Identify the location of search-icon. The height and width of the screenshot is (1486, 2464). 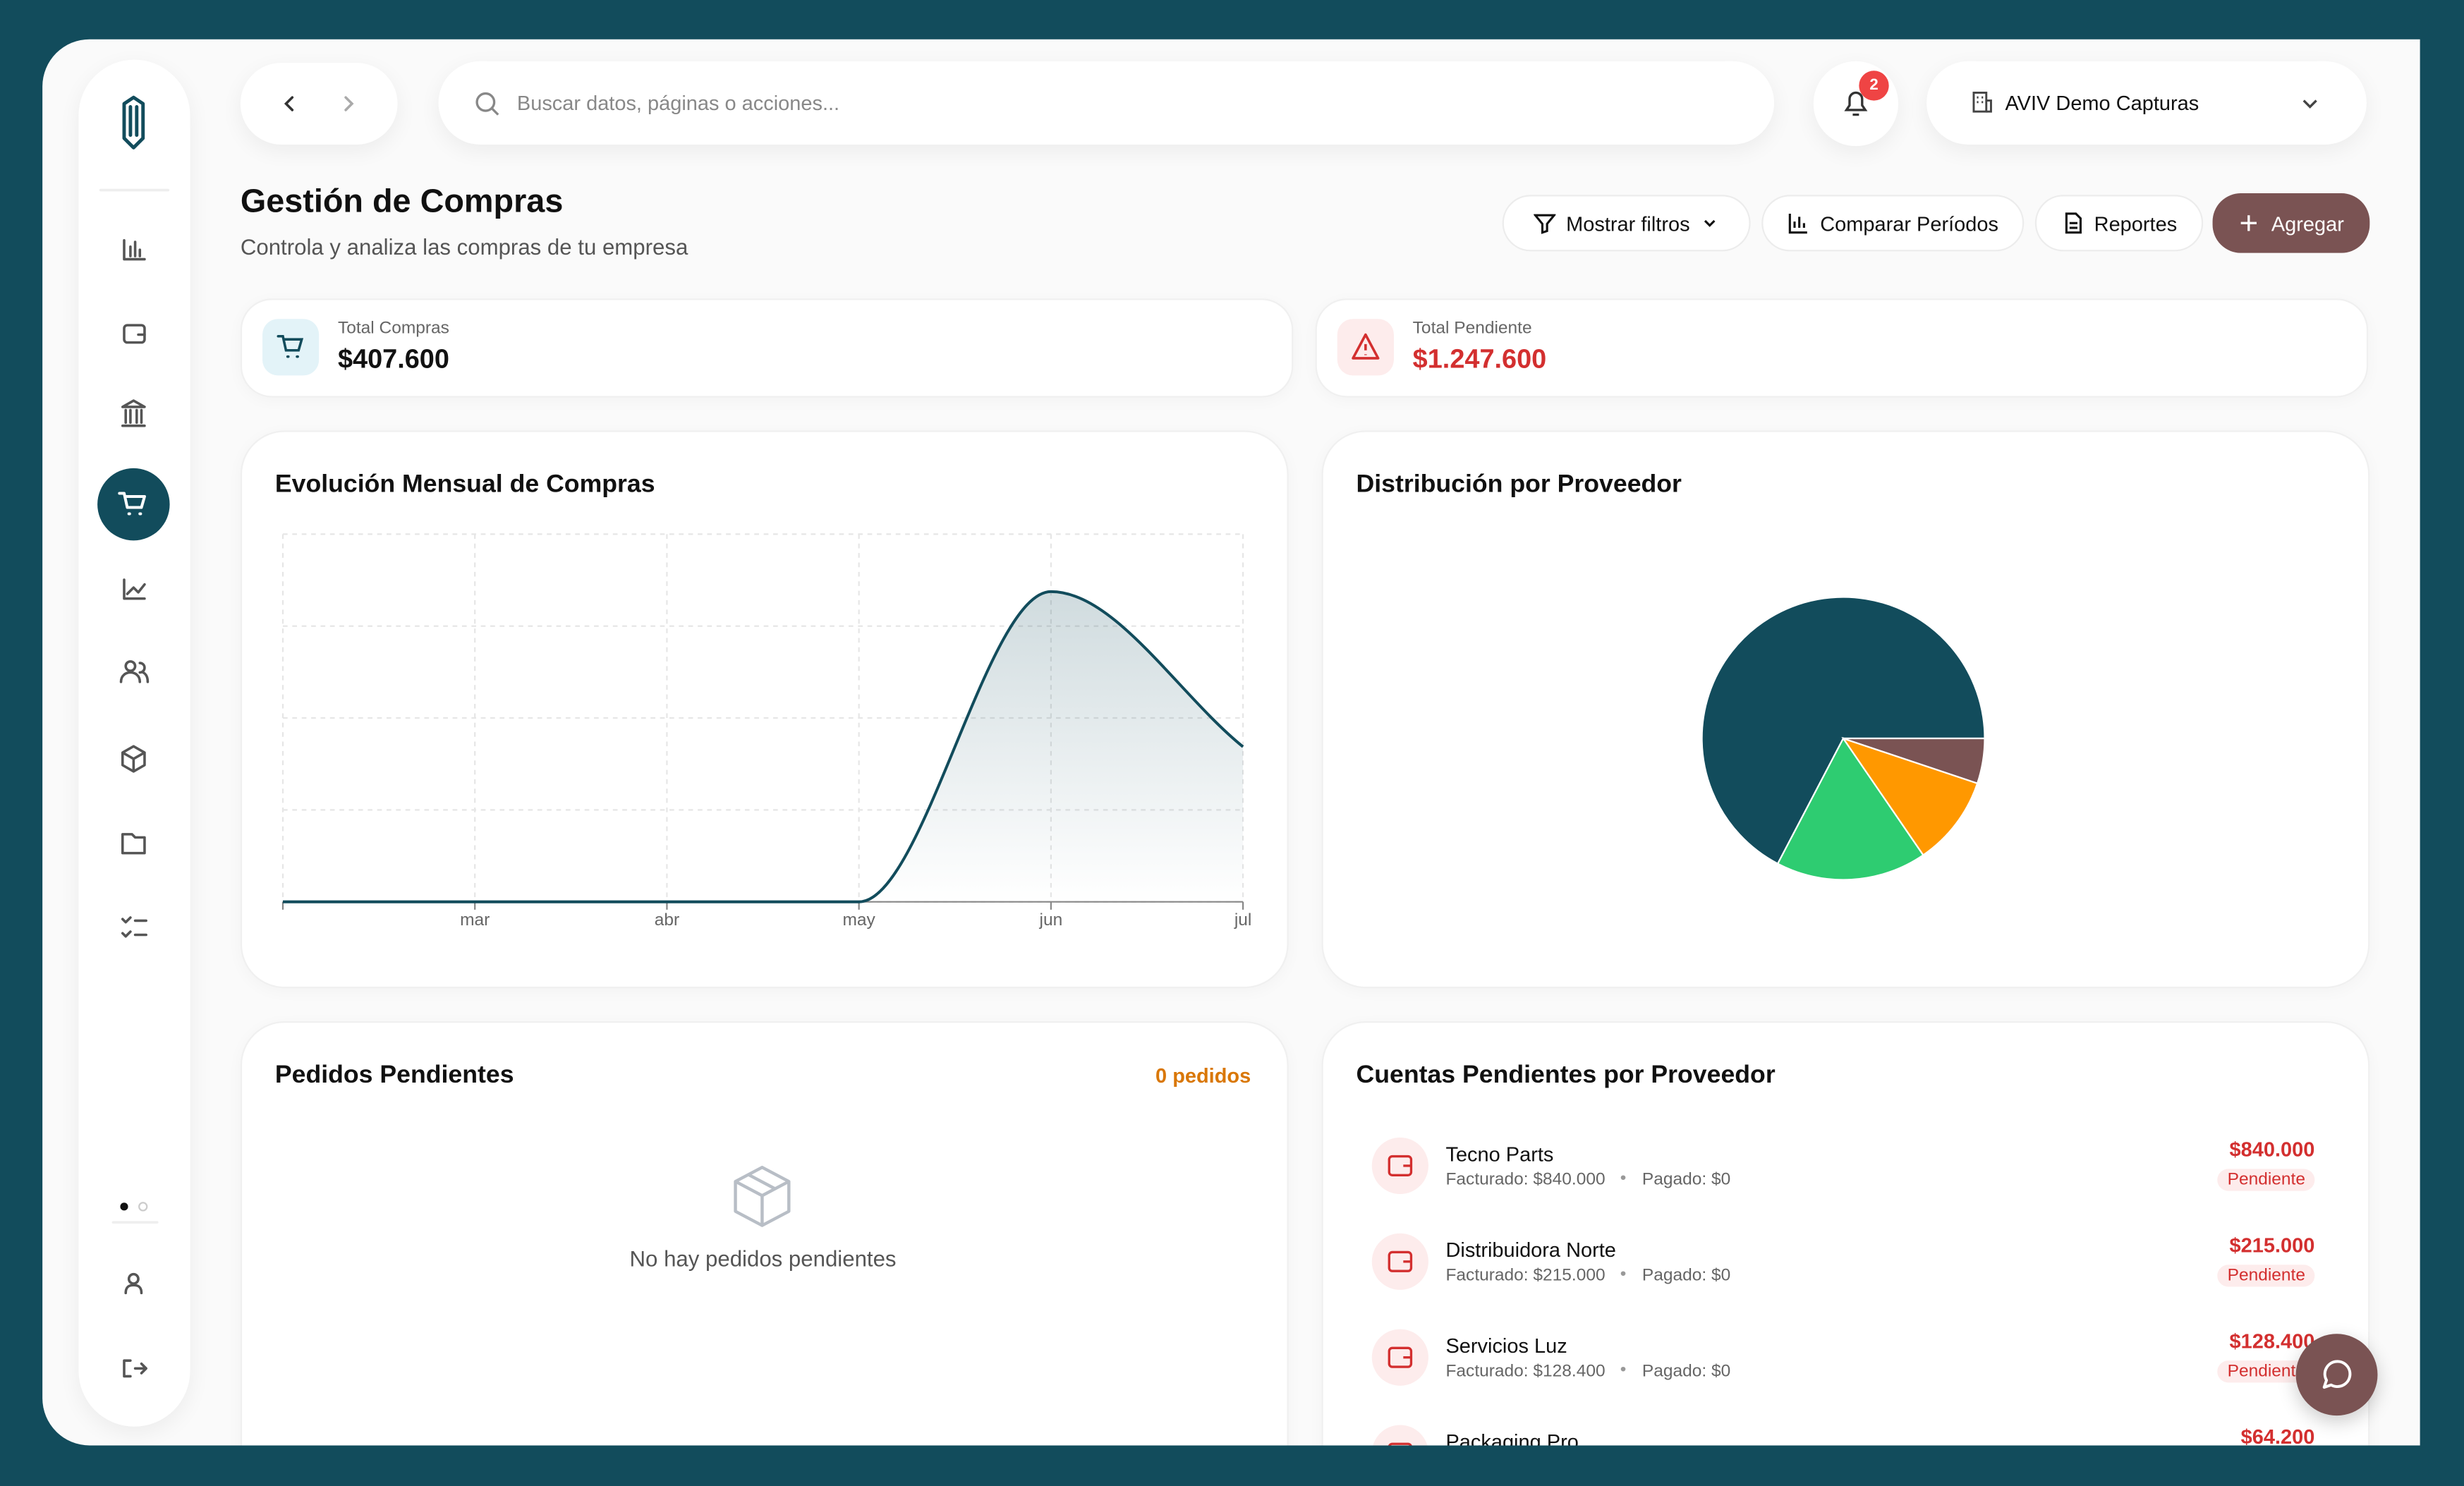
(487, 104).